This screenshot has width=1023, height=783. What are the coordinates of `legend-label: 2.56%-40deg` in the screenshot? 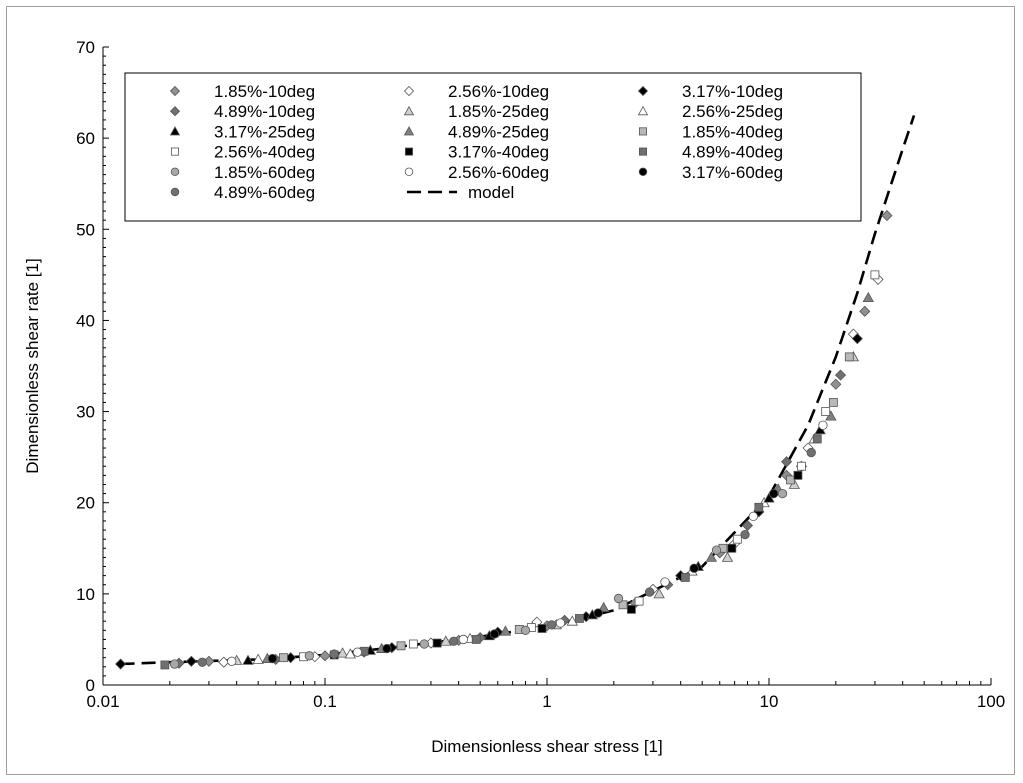 It's located at (264, 152).